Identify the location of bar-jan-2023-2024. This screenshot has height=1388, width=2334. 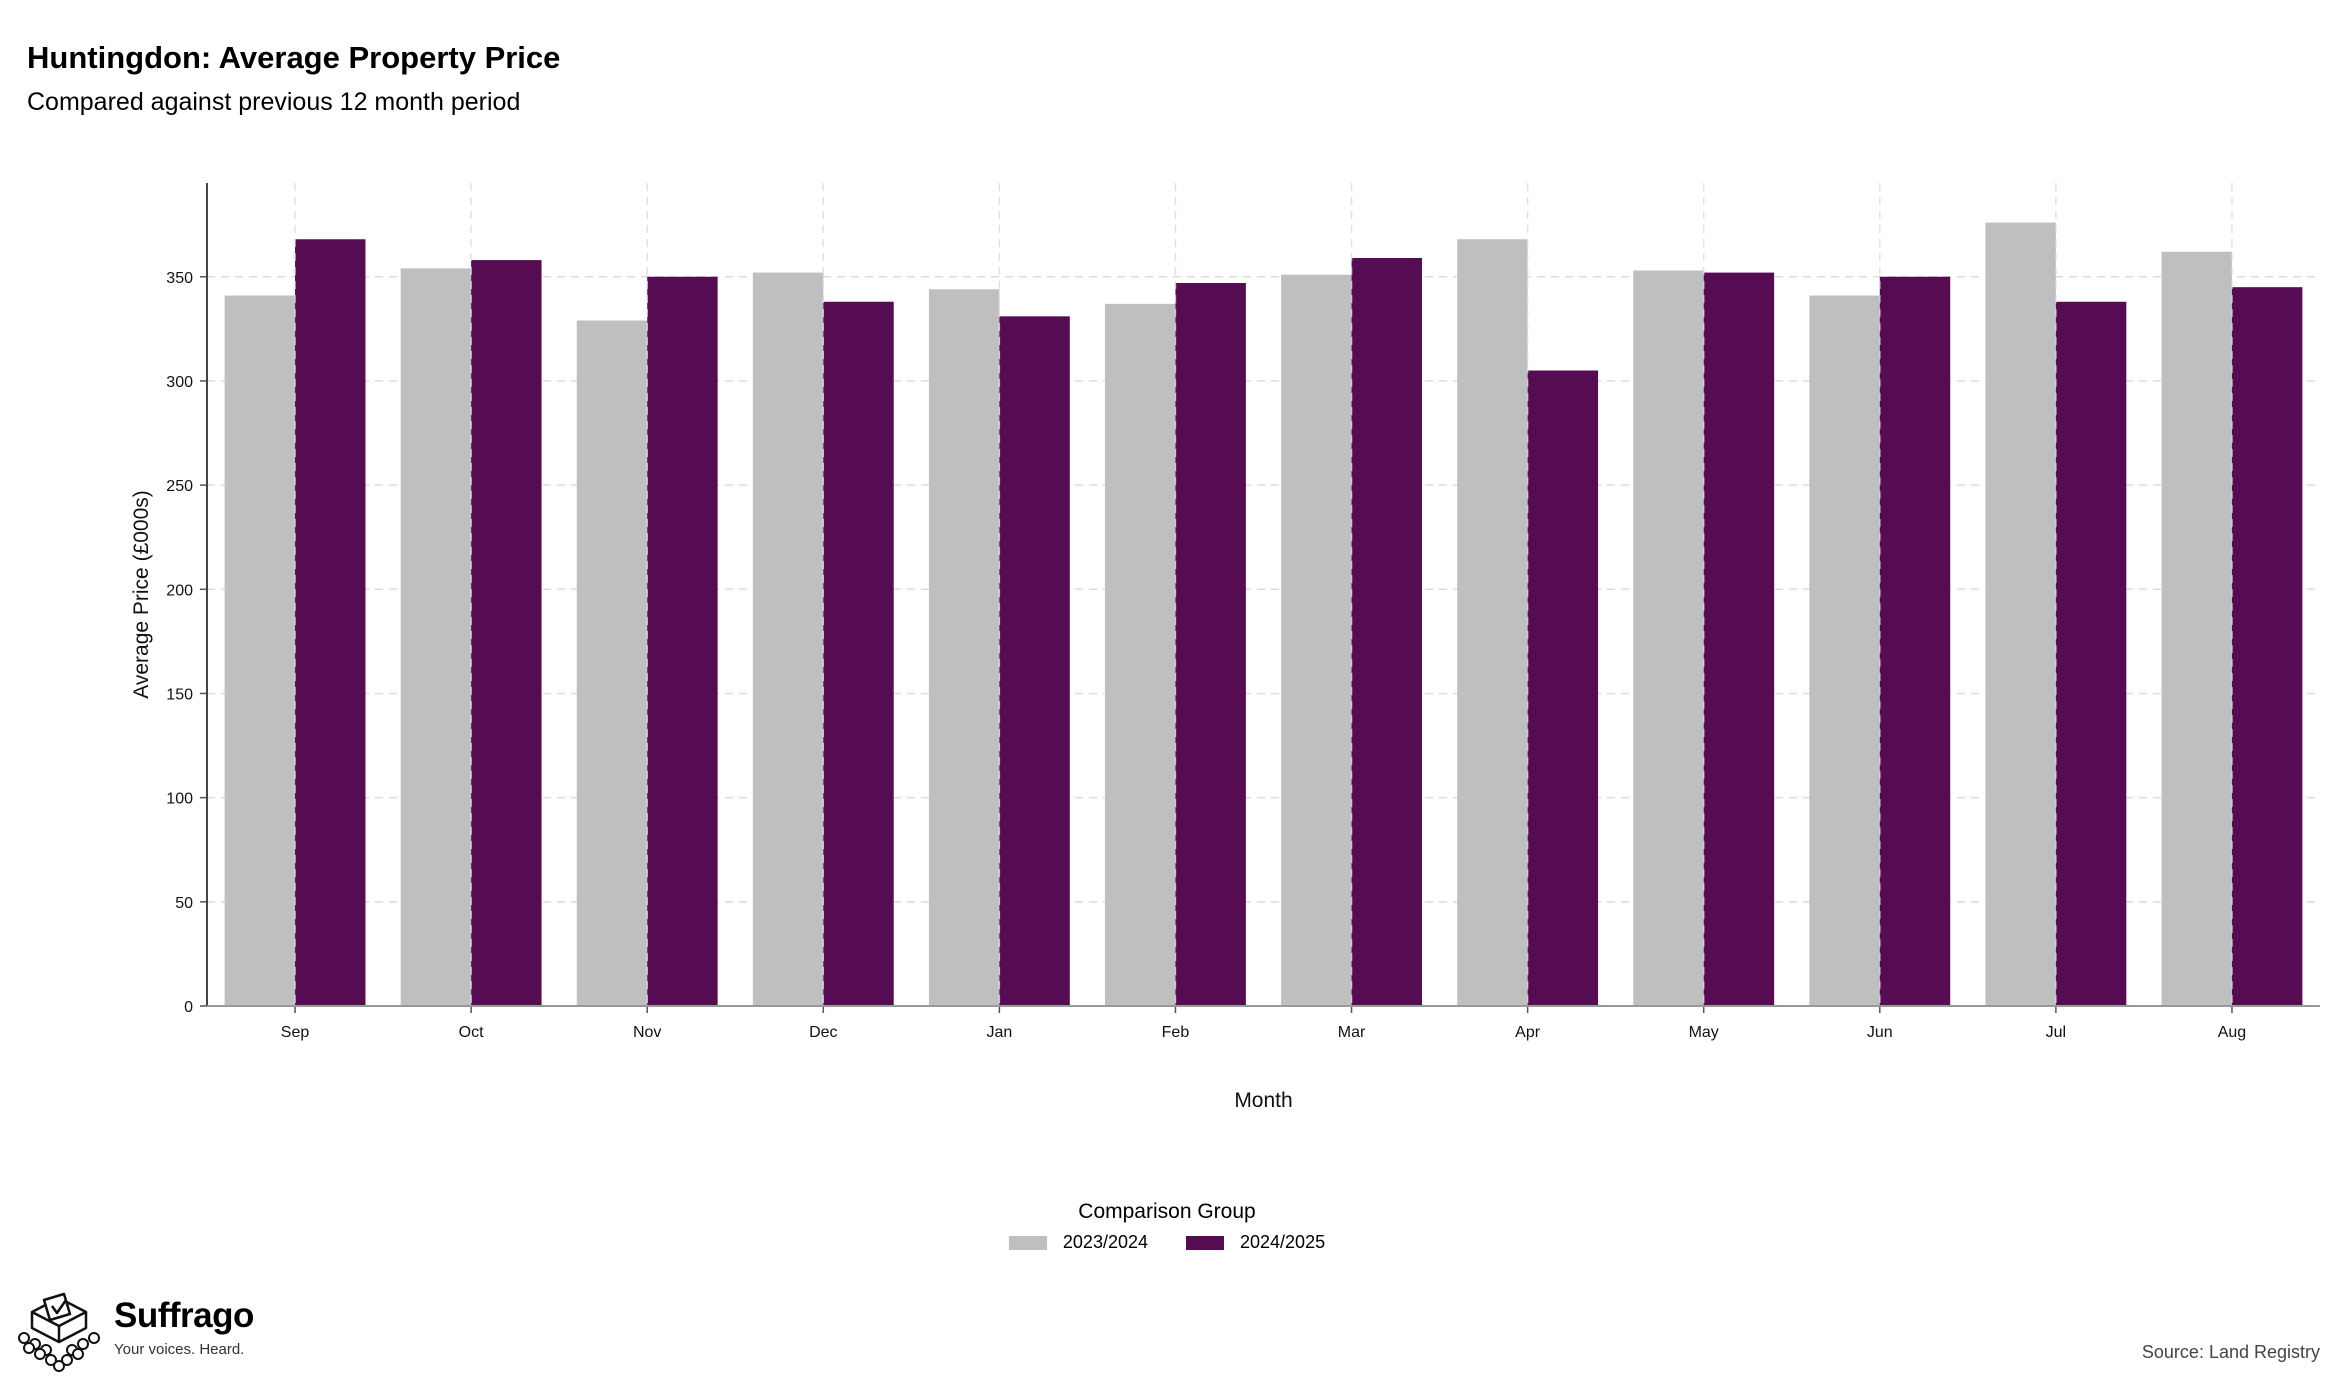
(964, 648).